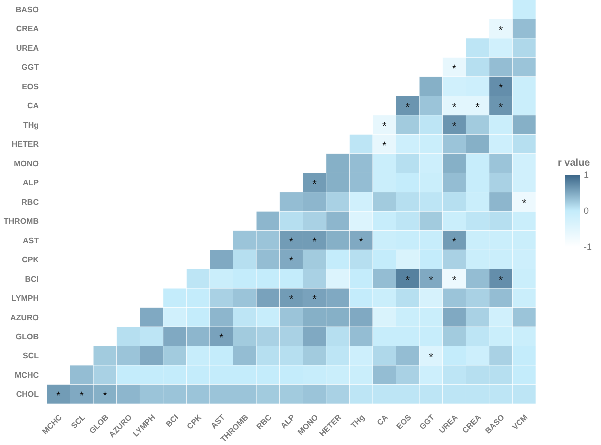  What do you see at coordinates (26, 299) in the screenshot?
I see `y-tick-label: LYMPH` at bounding box center [26, 299].